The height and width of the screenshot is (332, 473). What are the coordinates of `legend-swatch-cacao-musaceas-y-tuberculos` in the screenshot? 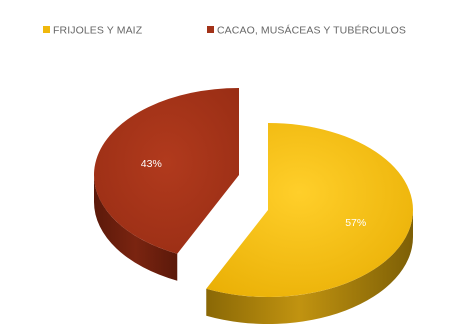 It's located at (210, 29).